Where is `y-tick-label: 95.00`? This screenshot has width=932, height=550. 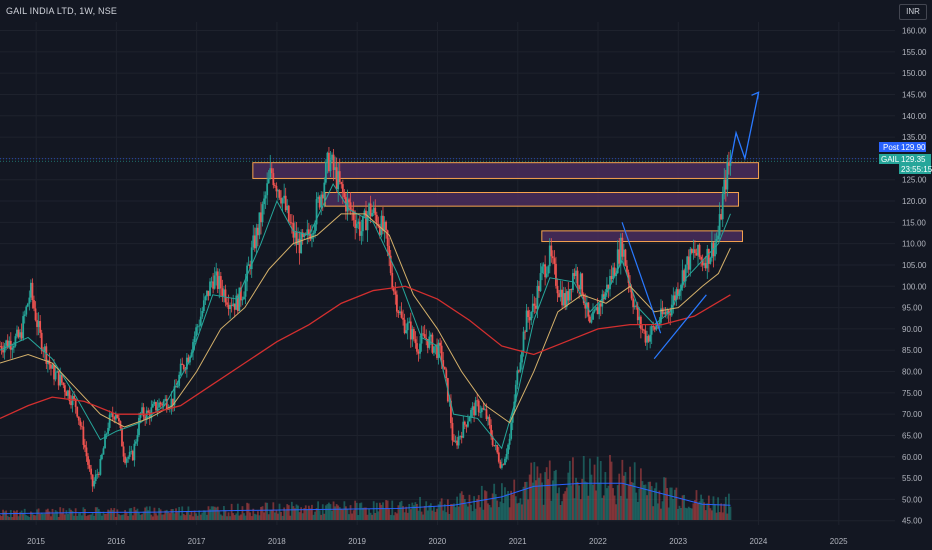 y-tick-label: 95.00 is located at coordinates (912, 308).